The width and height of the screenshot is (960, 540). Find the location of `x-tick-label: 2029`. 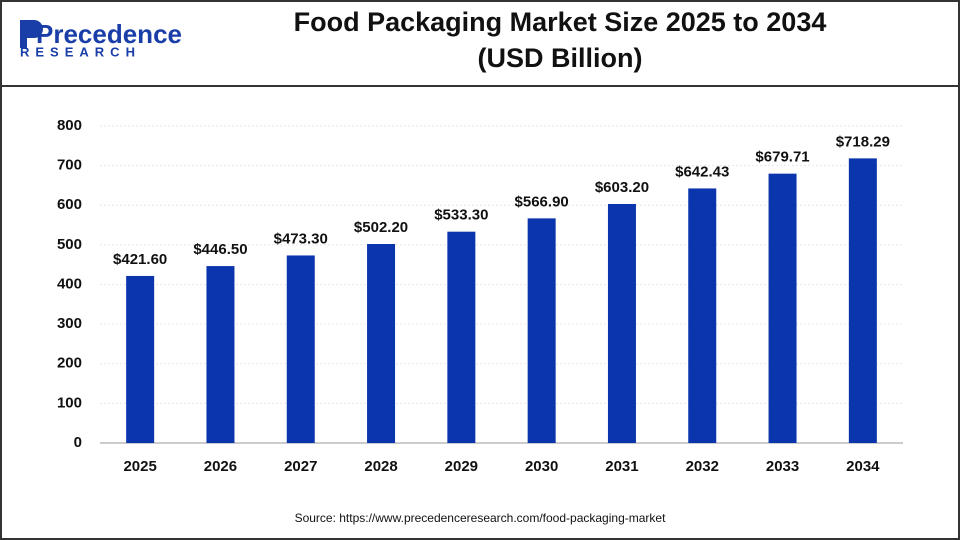

x-tick-label: 2029 is located at coordinates (461, 466).